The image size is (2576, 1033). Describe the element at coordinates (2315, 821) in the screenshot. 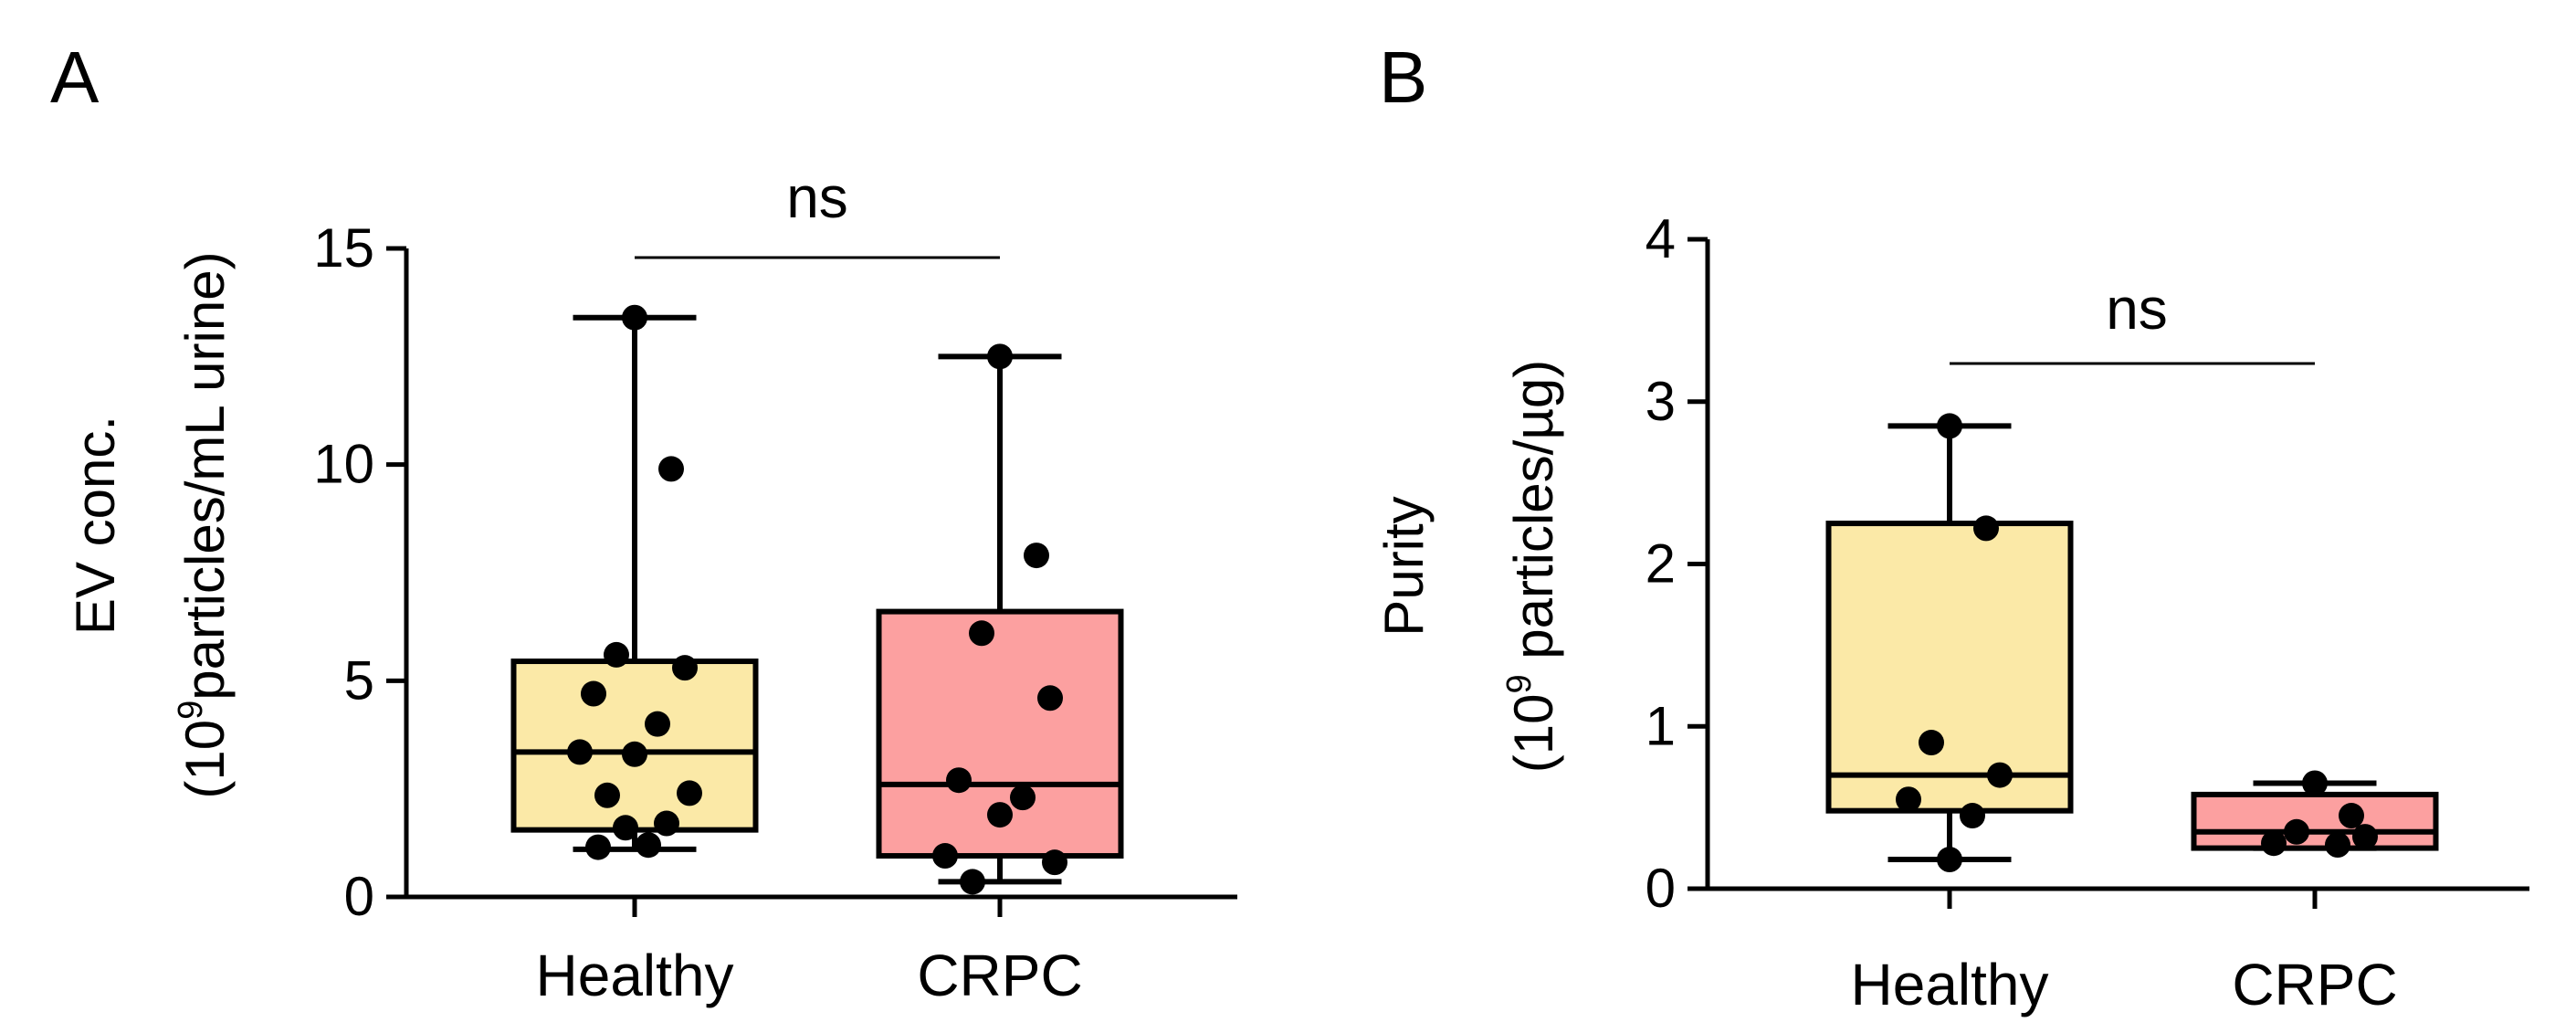

I see `box-crpc` at that location.